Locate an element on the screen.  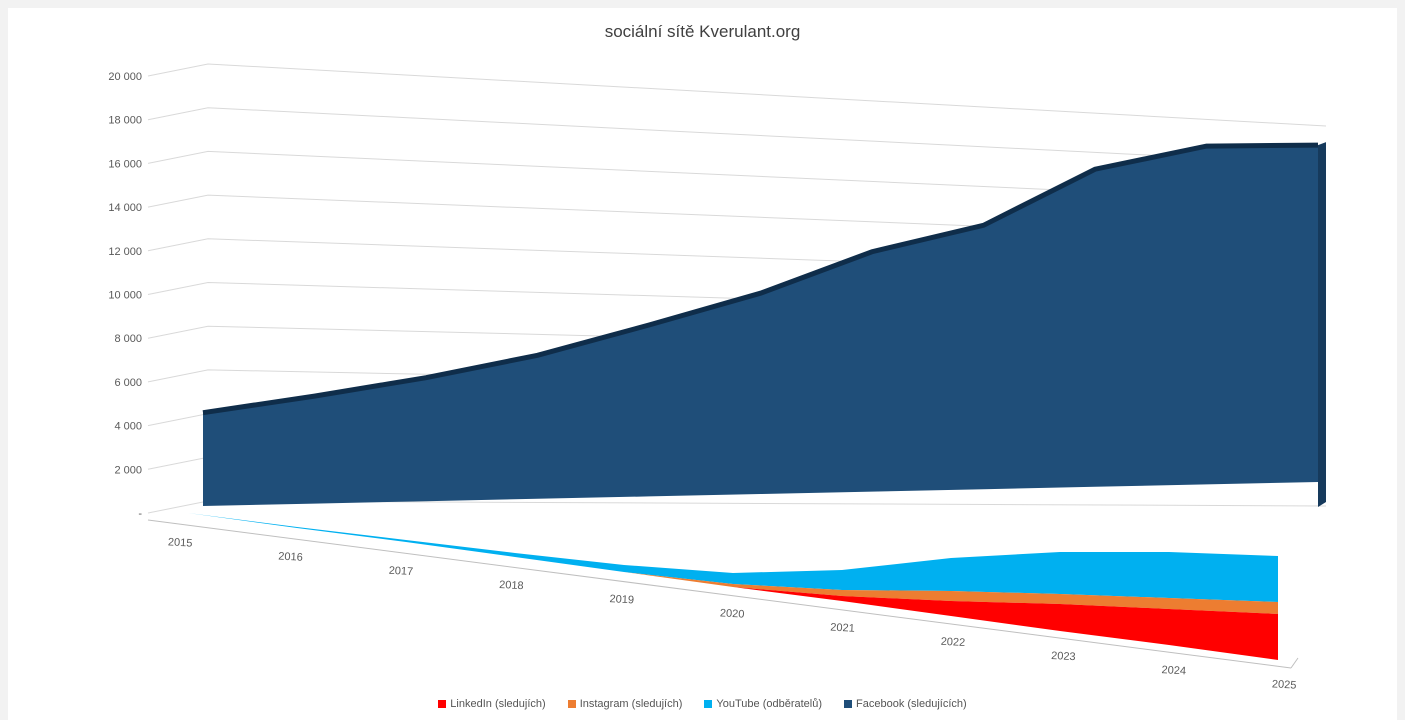
y-tick-label: 12 000 is located at coordinates (125, 252).